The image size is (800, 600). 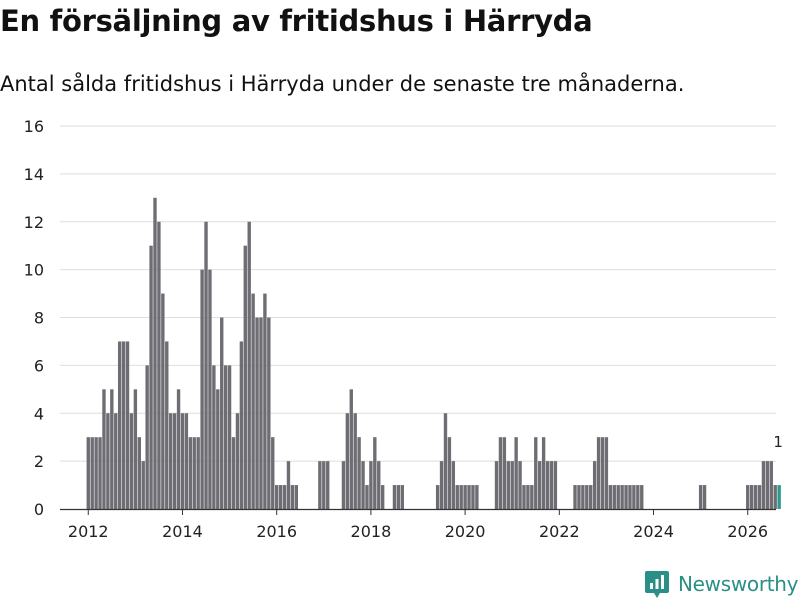 I want to click on x-tick-label: 2018, so click(x=371, y=531).